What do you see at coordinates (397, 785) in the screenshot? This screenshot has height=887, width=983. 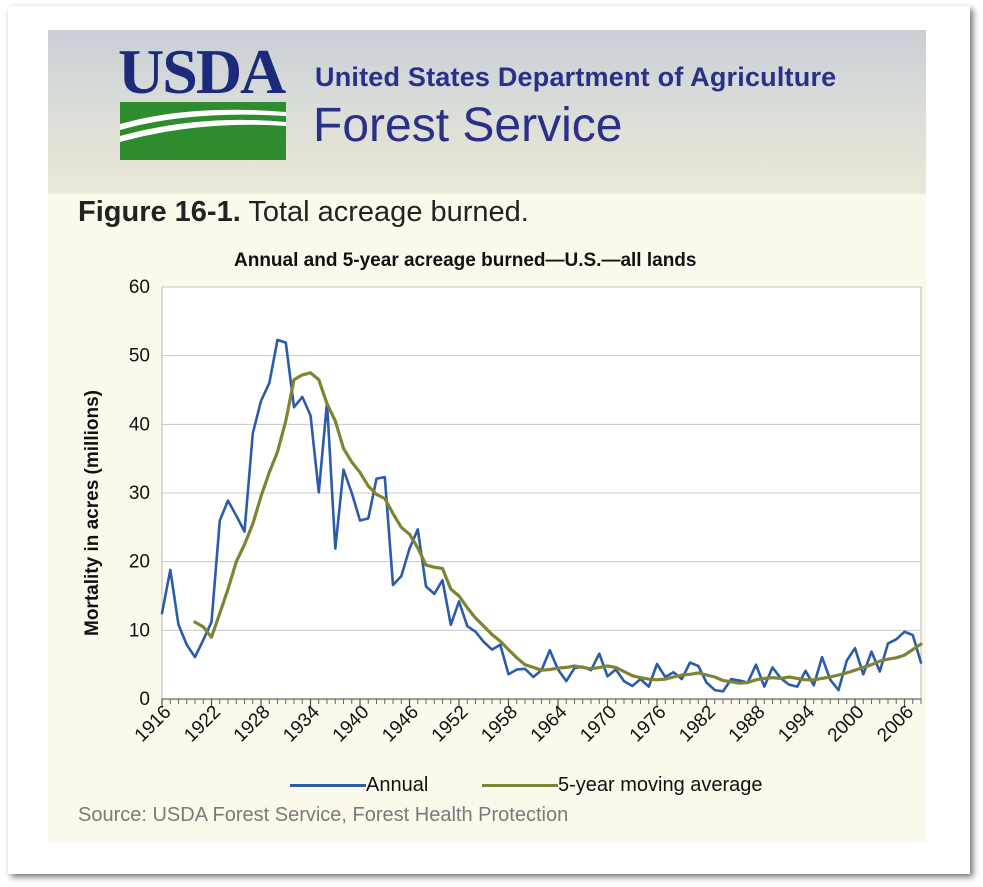 I see `legend-annual-label: Annual` at bounding box center [397, 785].